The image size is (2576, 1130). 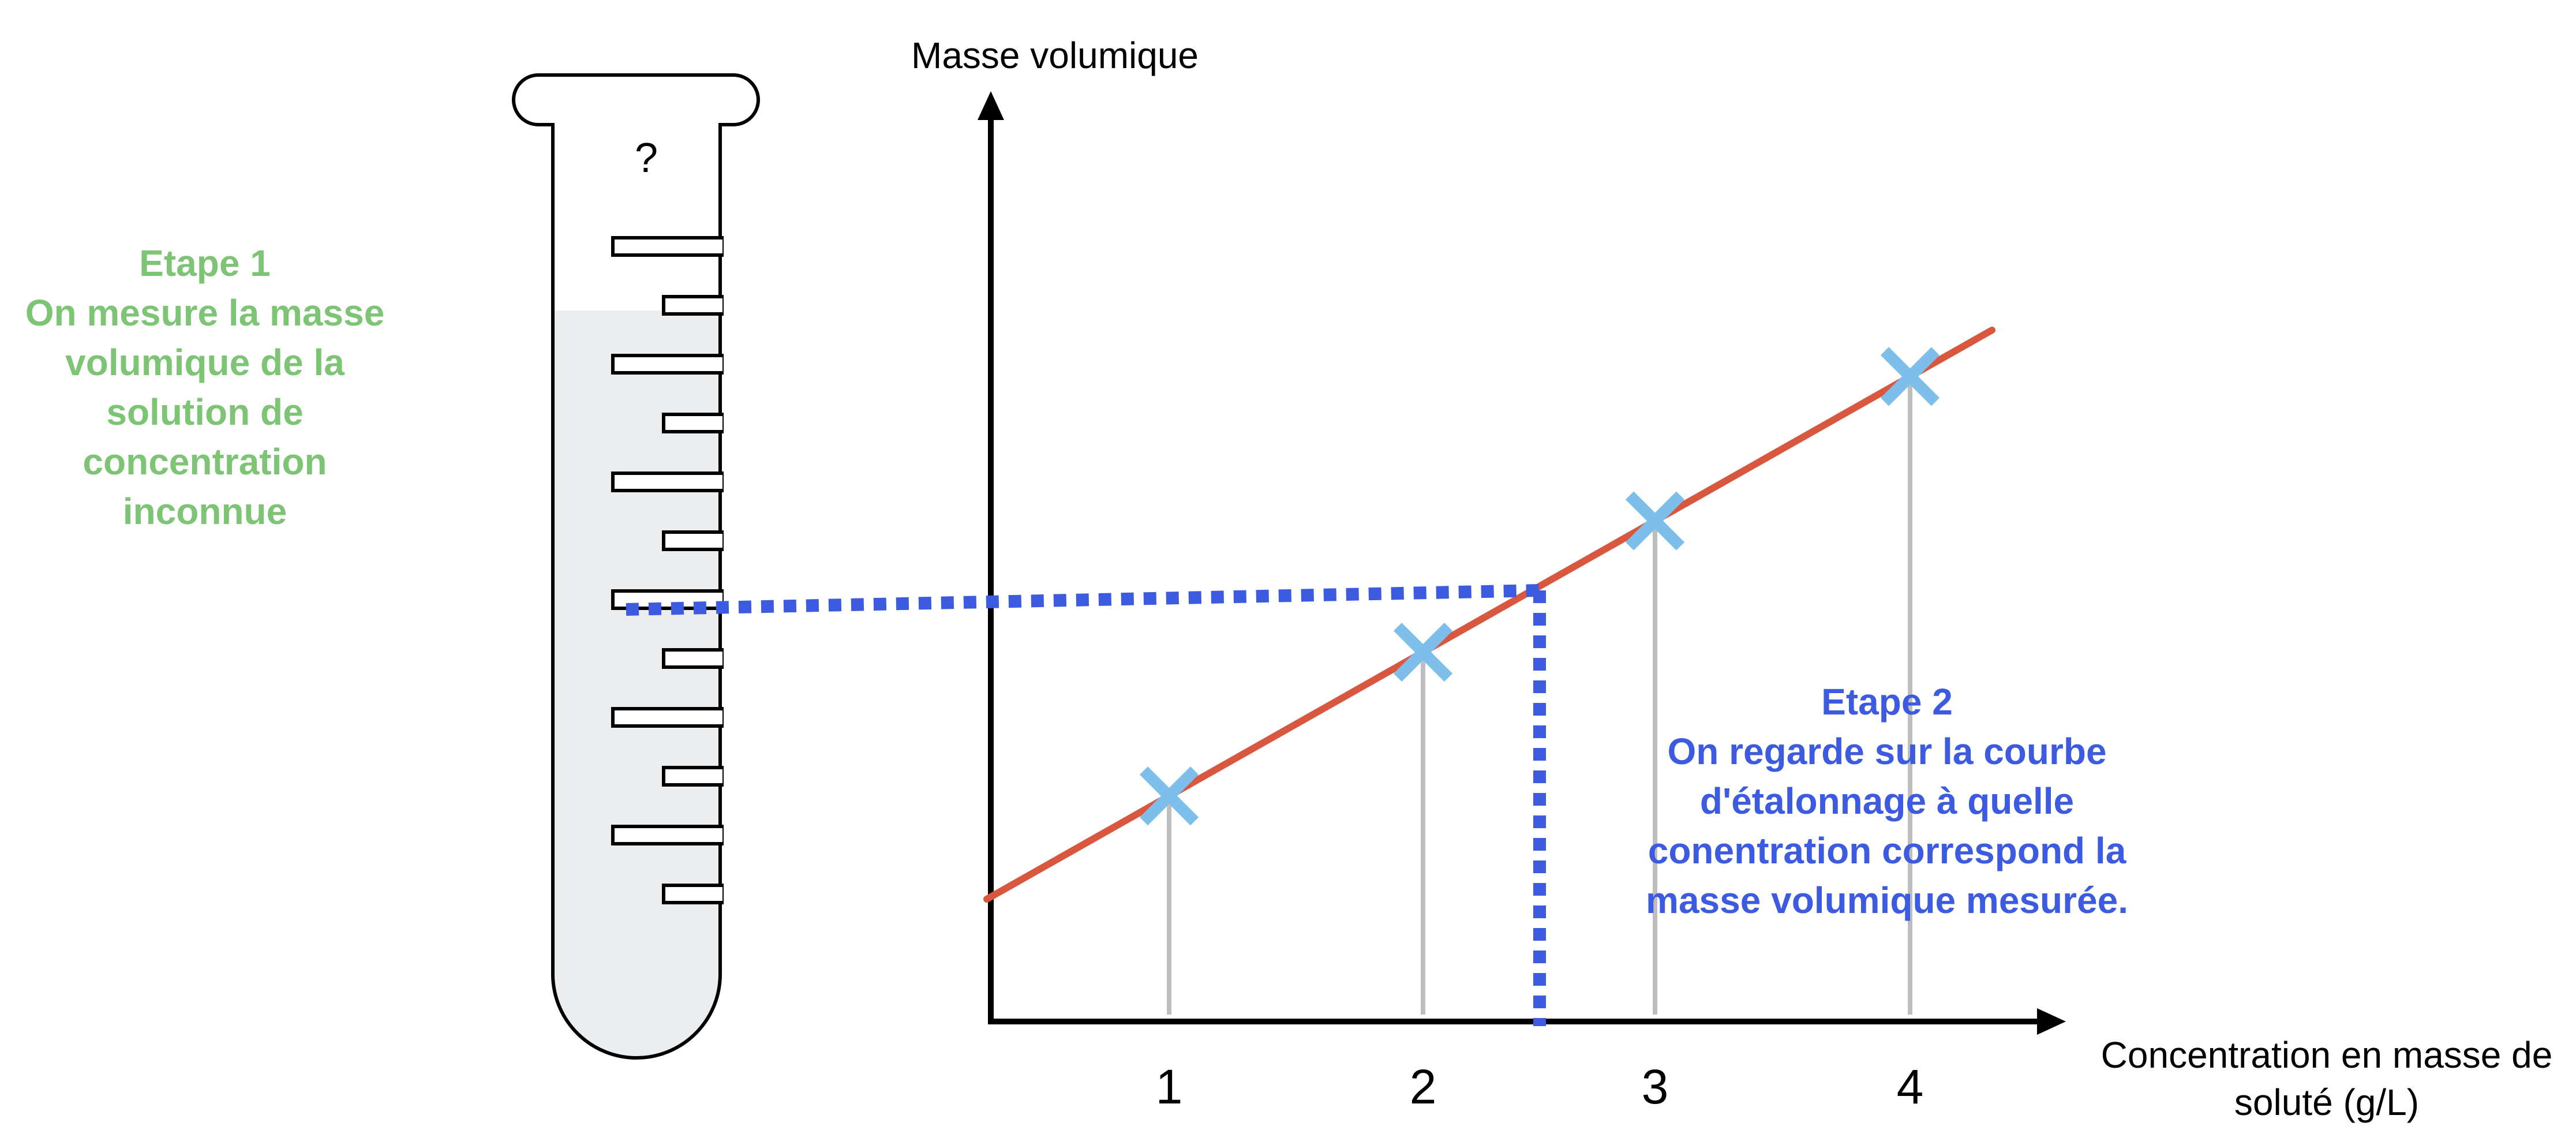 I want to click on step2-line-4: masse volumique mesurée., so click(x=1887, y=900).